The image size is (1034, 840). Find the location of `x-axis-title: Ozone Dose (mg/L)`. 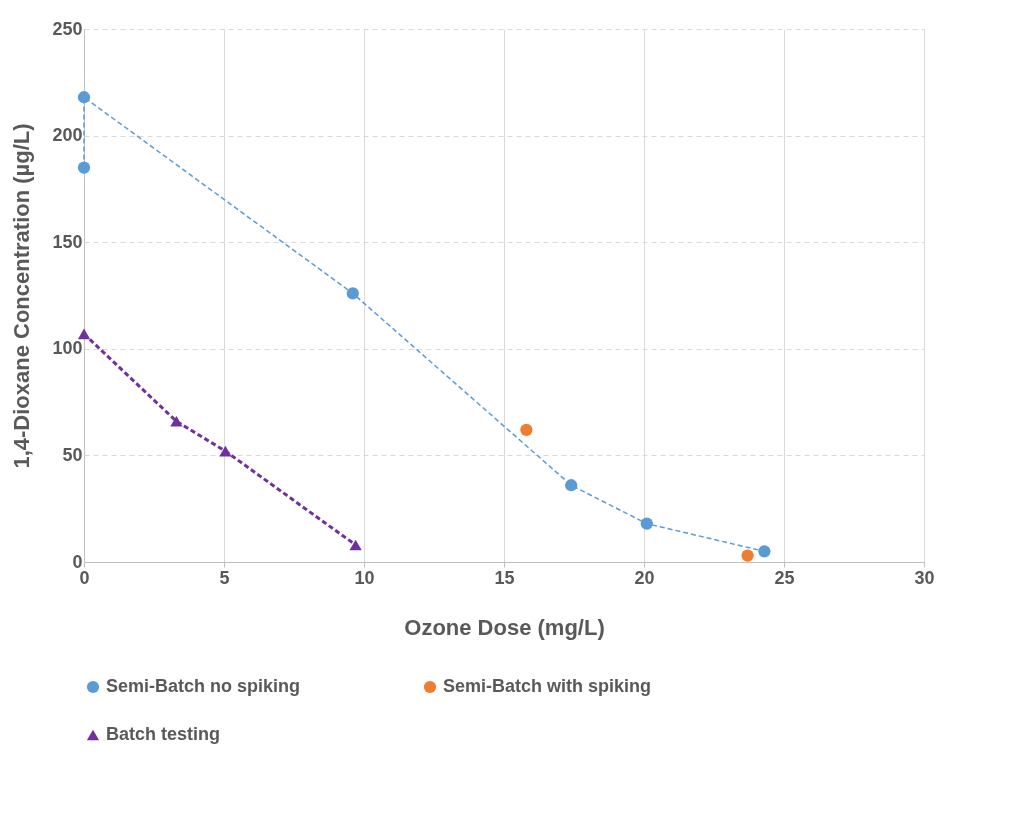

x-axis-title: Ozone Dose (mg/L) is located at coordinates (504, 627).